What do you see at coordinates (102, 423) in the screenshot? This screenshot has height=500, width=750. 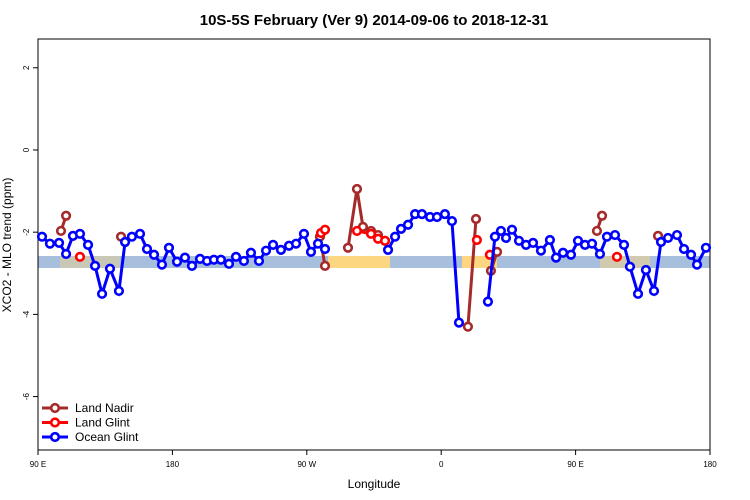 I see `legend-label: Land Glint` at bounding box center [102, 423].